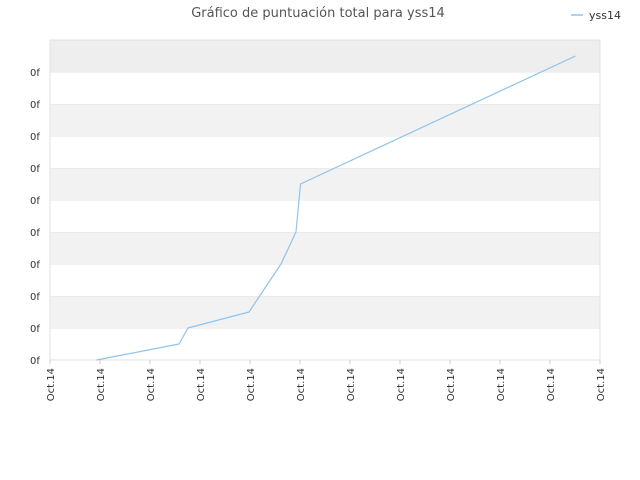 Image resolution: width=640 pixels, height=480 pixels. Describe the element at coordinates (318, 13) in the screenshot. I see `chart-title: Gráfico de puntuación total para yss14` at that location.